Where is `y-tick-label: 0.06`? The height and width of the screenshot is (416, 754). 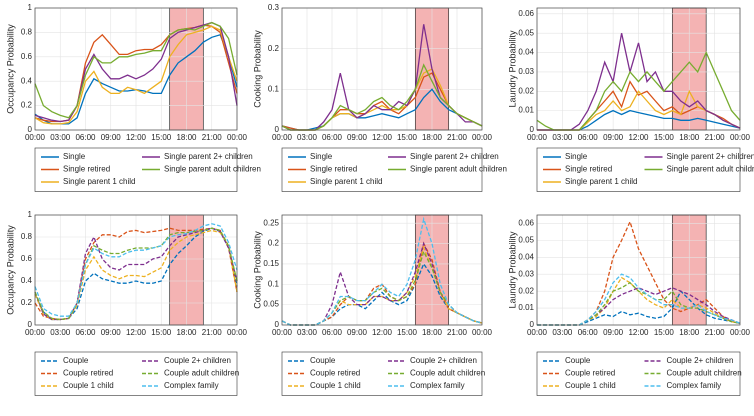
y-tick-label: 0.06 is located at coordinates (526, 223).